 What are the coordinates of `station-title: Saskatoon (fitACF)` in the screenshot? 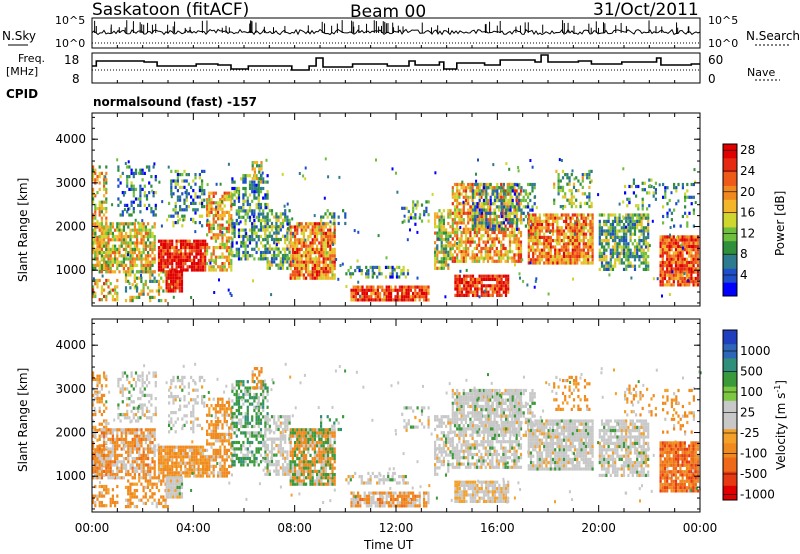 It's located at (171, 10).